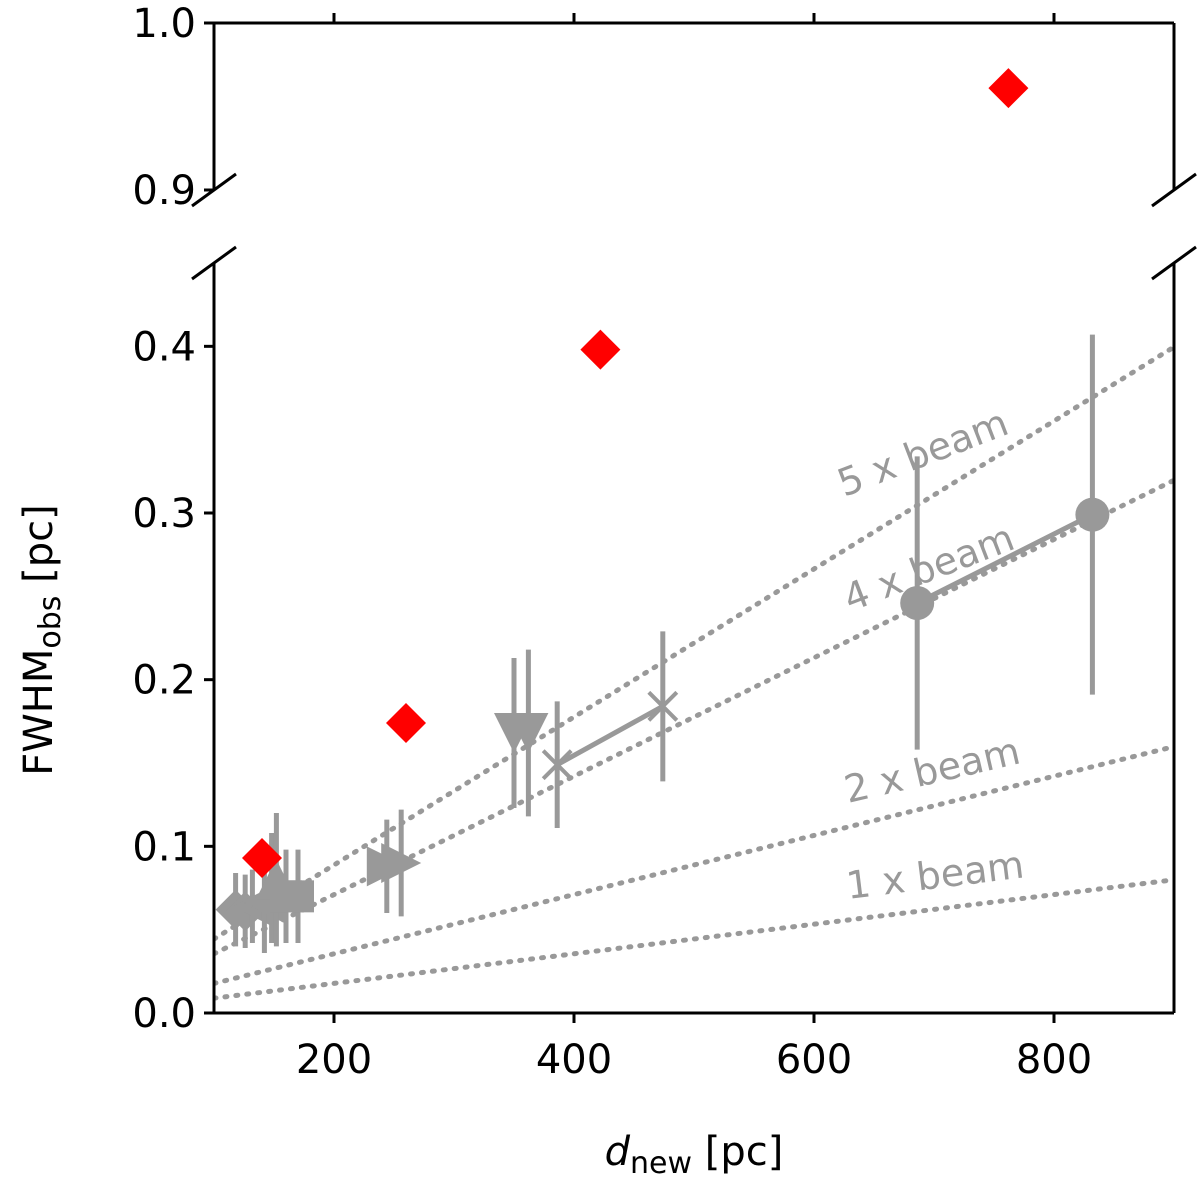  Describe the element at coordinates (39, 712) in the screenshot. I see `y-axis-label-main: FWHM` at that location.